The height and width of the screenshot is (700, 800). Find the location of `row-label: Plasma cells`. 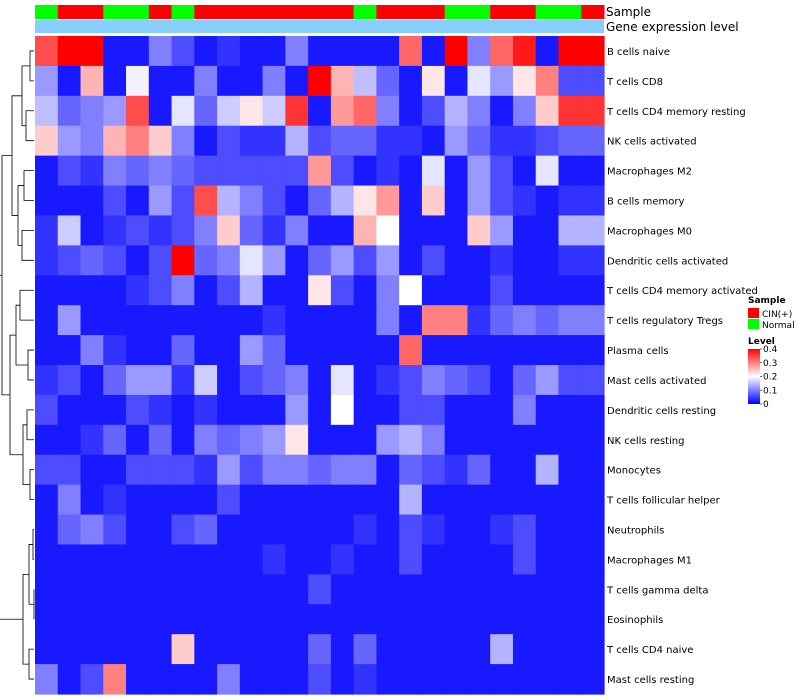

row-label: Plasma cells is located at coordinates (638, 351).